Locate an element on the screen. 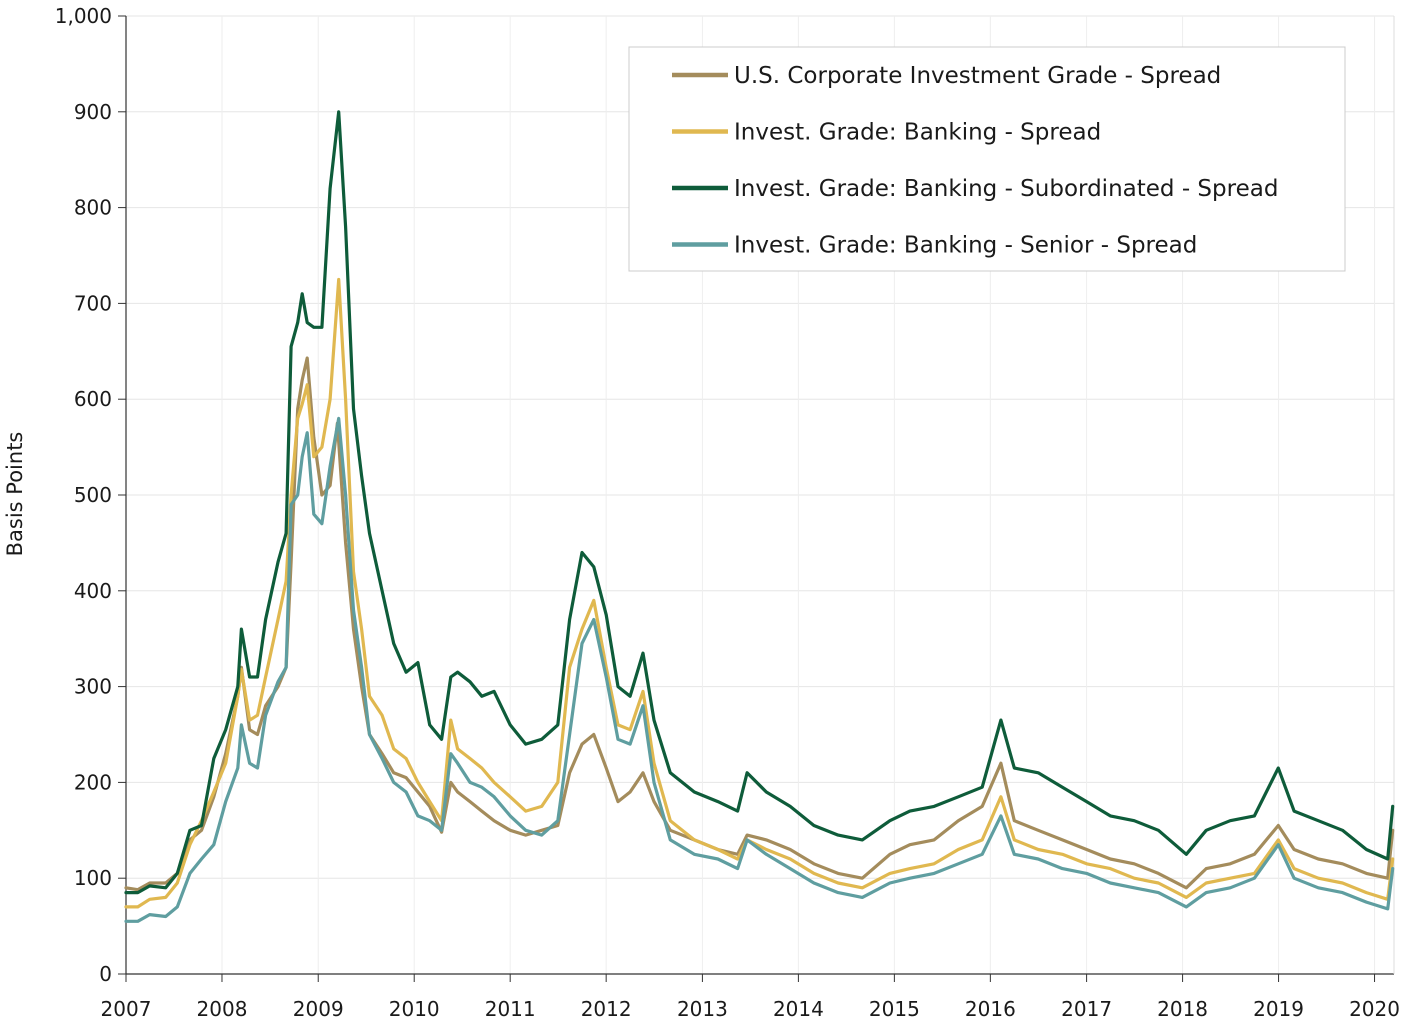 The width and height of the screenshot is (1405, 1028). legend-label: U.S. Corporate Investment Grade - Spread is located at coordinates (977, 76).